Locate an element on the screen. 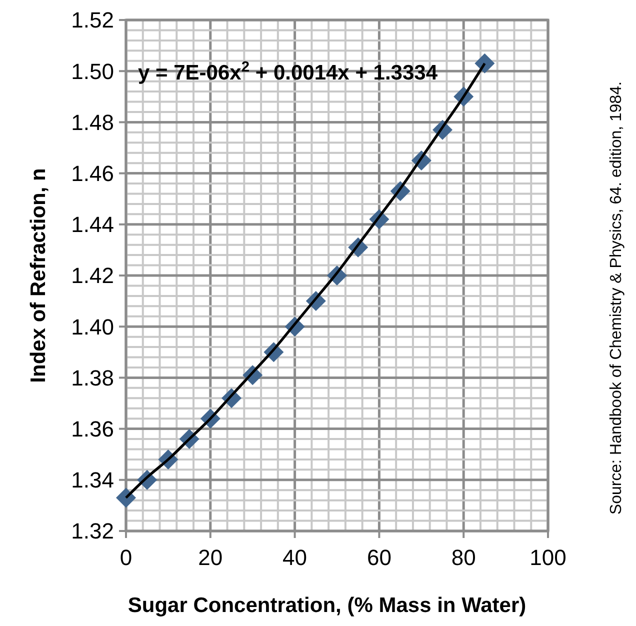  y-tick-label: 1.32 is located at coordinates (92, 531).